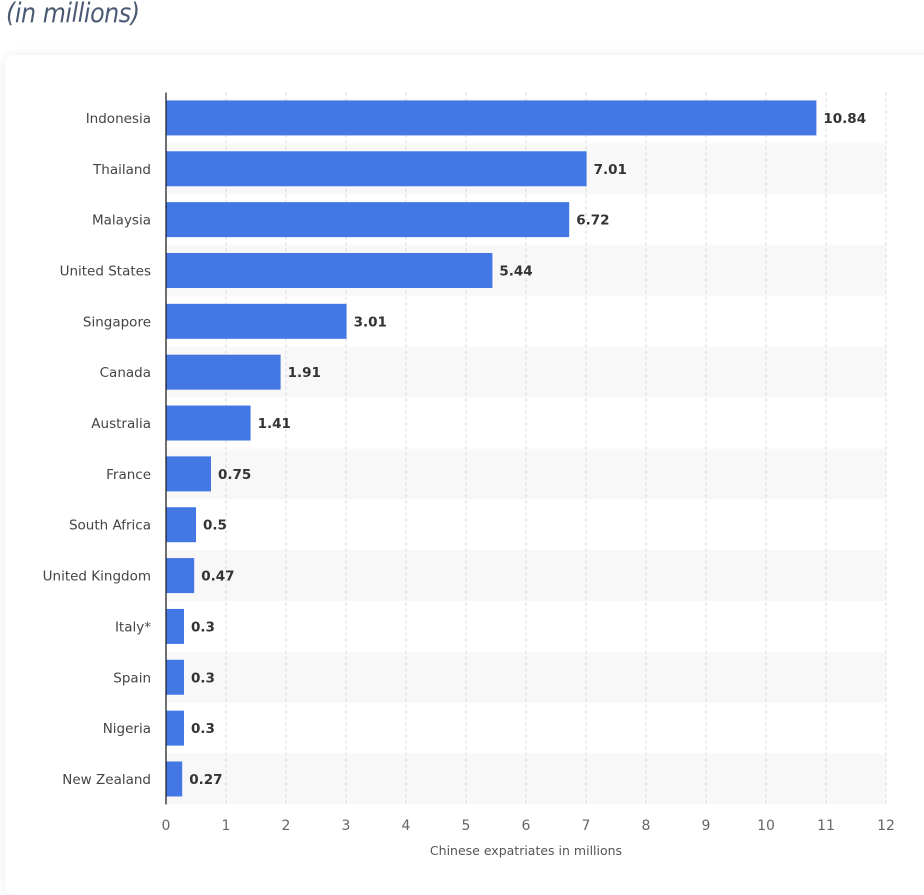 This screenshot has height=895, width=924. What do you see at coordinates (117, 322) in the screenshot?
I see `category-label: Singapore` at bounding box center [117, 322].